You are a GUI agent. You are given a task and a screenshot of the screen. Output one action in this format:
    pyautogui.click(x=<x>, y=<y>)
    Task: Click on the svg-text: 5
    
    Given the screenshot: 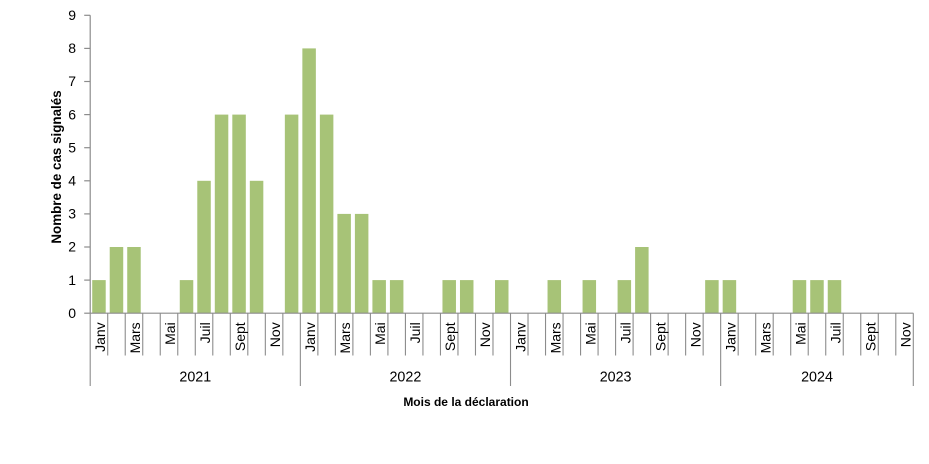 What is the action you would take?
    pyautogui.click(x=72, y=147)
    